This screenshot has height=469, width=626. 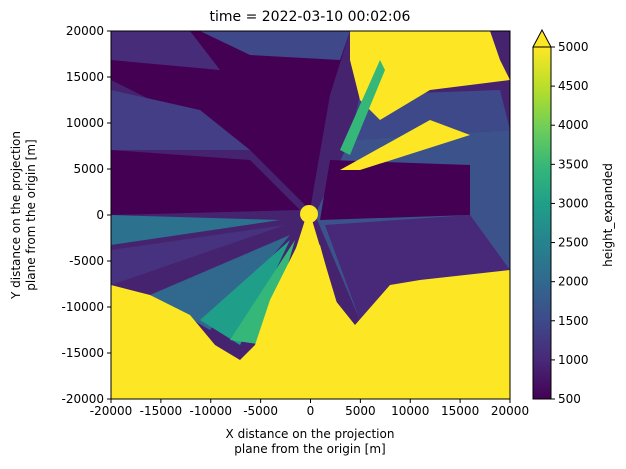 I want to click on chart-title: time = 2022-03-10 00:02:06, so click(x=310, y=17).